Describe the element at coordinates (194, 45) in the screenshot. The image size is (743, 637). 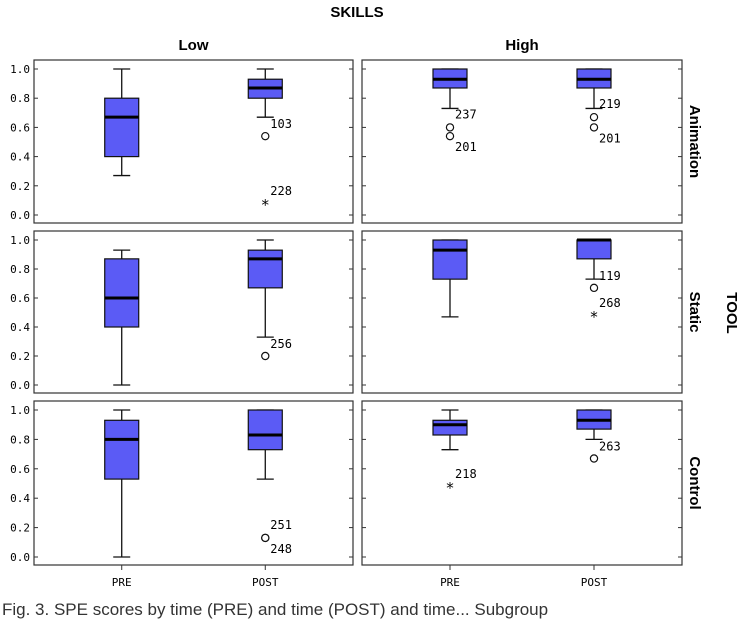
I see `column-facet-label: Low` at that location.